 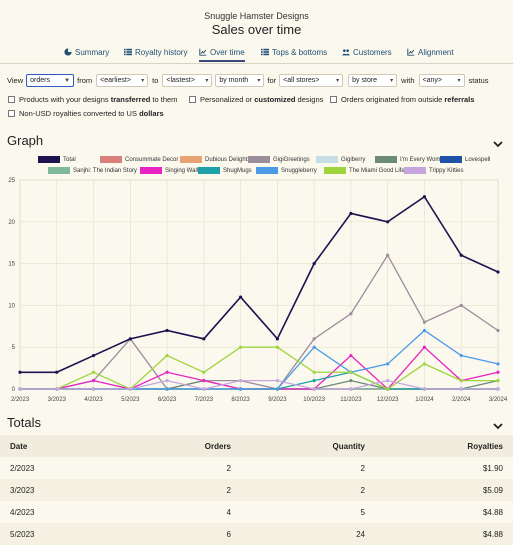 I want to click on tab-tops-bottoms: Tops & bottoms, so click(x=294, y=52).